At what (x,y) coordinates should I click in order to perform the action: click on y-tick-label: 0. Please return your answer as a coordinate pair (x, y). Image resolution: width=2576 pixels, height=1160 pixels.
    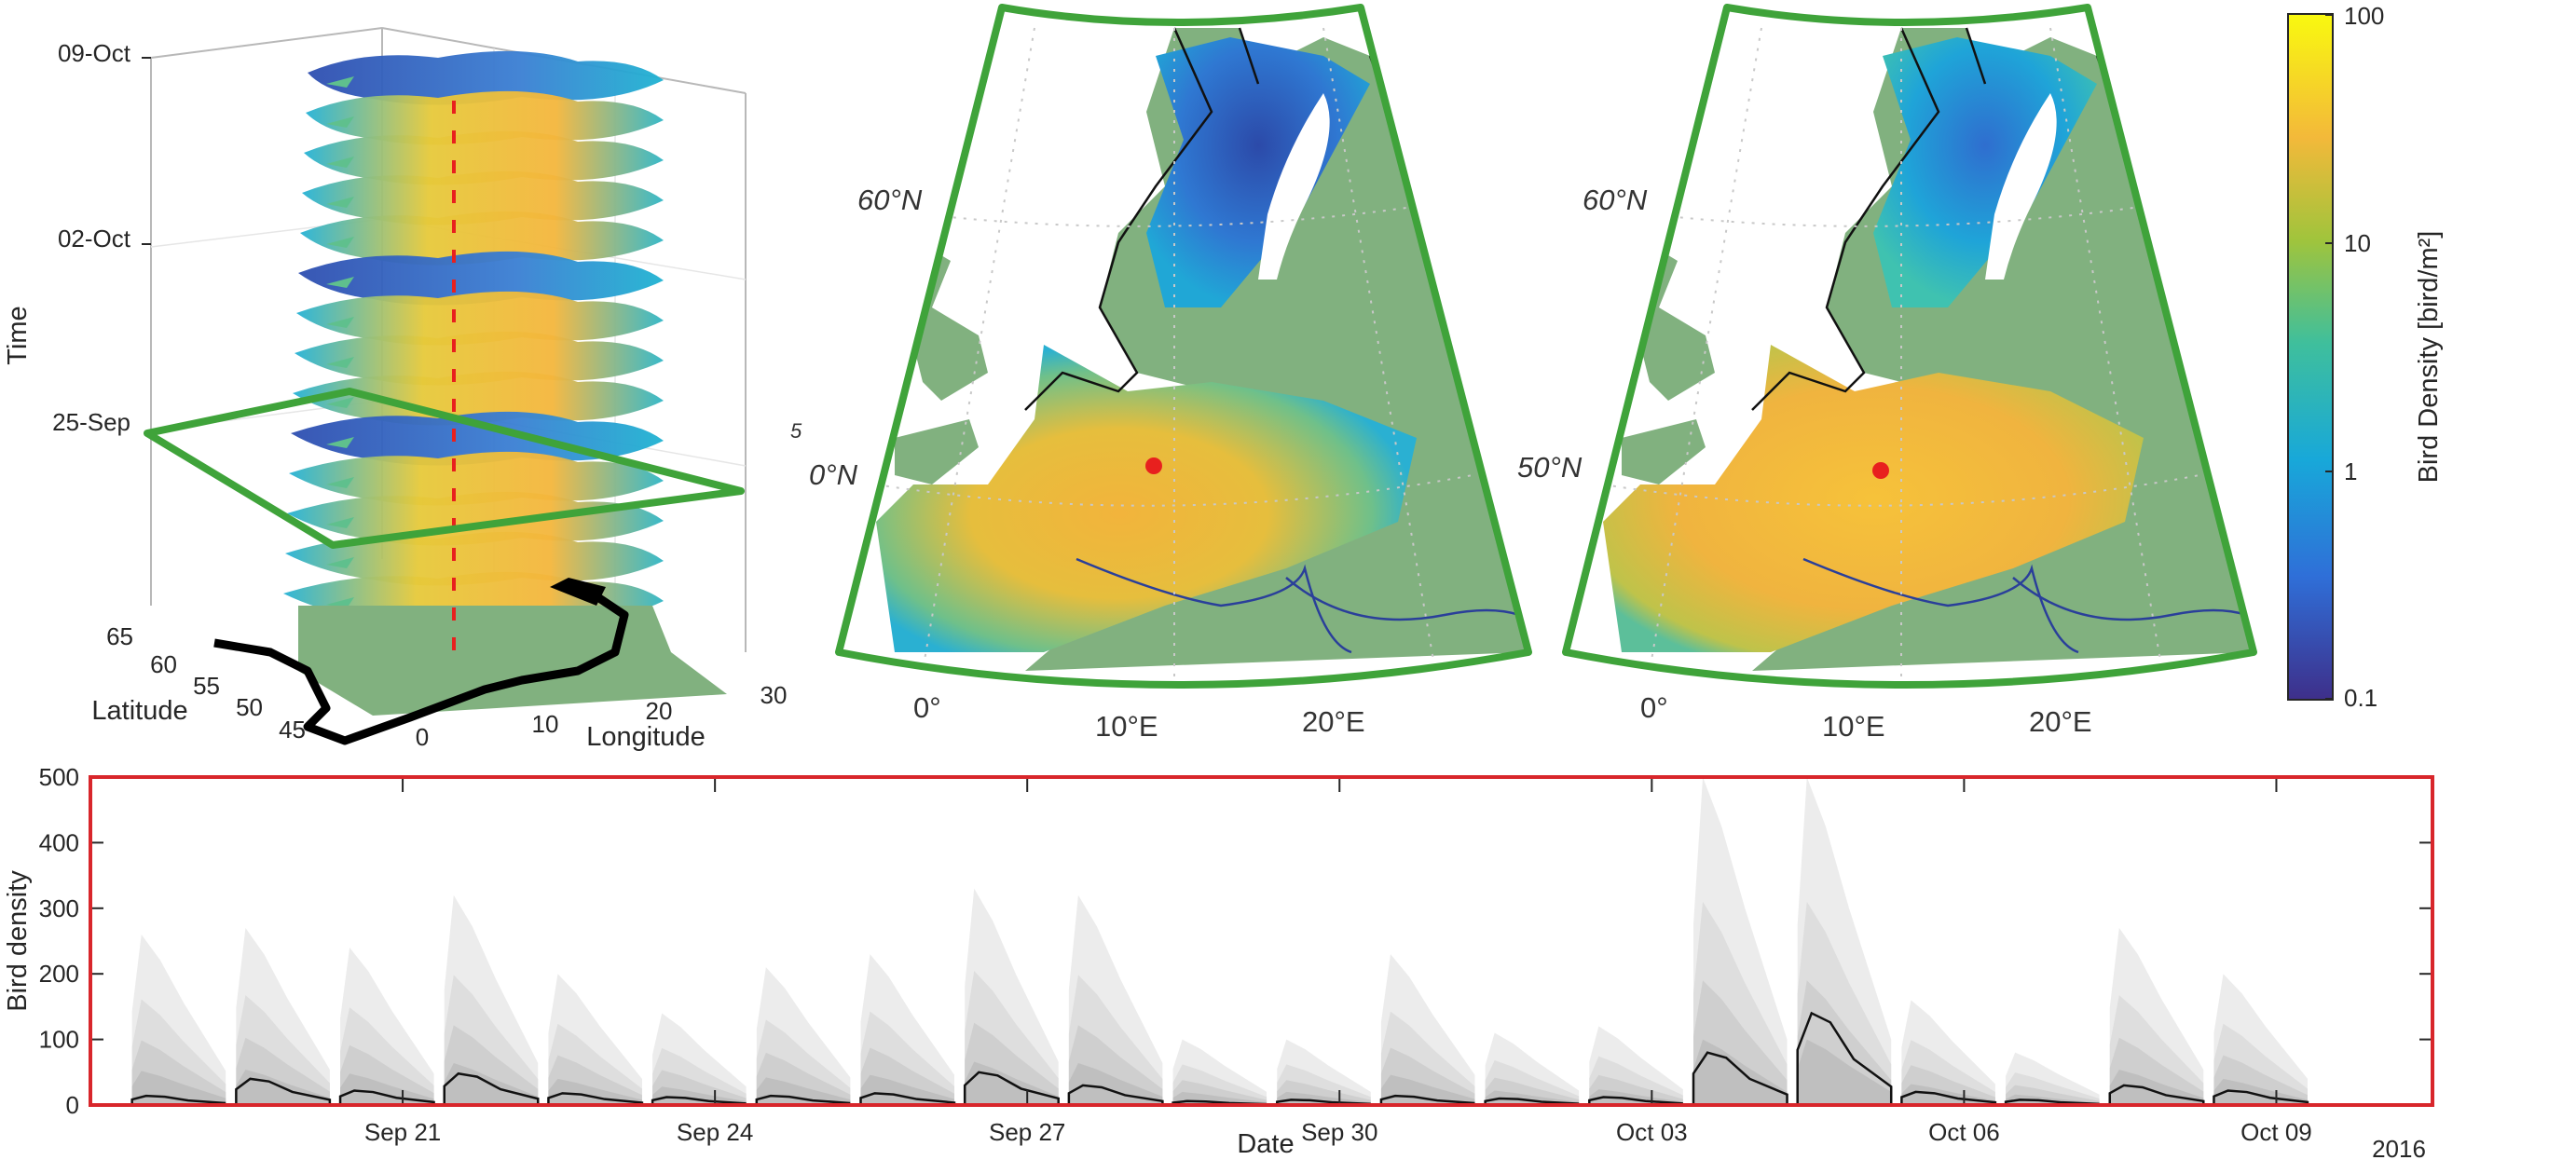
    Looking at the image, I should click on (72, 1105).